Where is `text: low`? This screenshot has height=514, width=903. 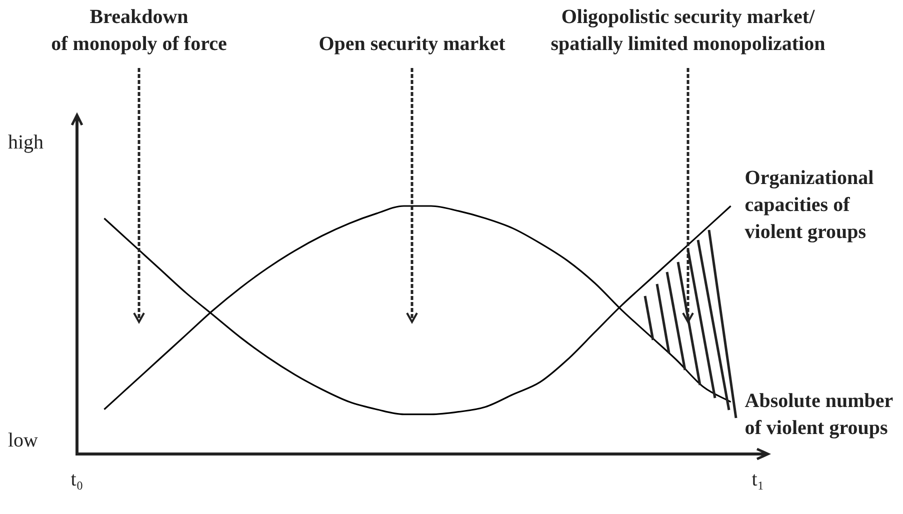
text: low is located at coordinates (23, 440).